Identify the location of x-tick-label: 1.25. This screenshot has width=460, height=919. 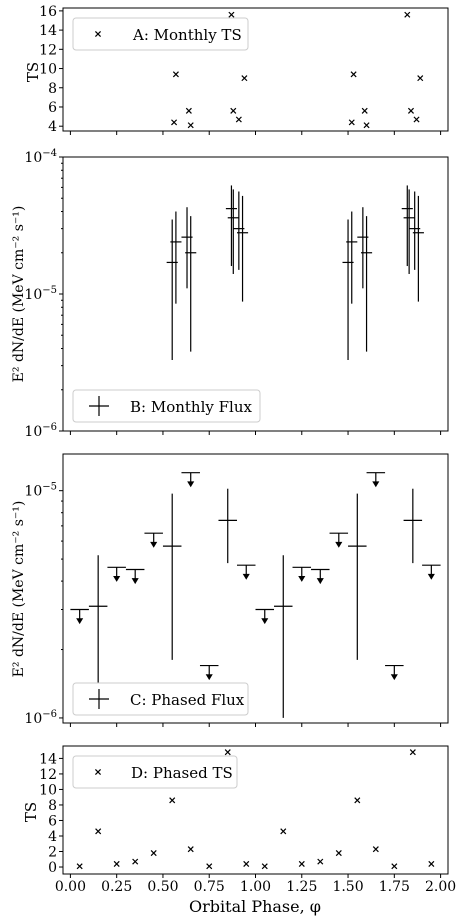
(301, 887).